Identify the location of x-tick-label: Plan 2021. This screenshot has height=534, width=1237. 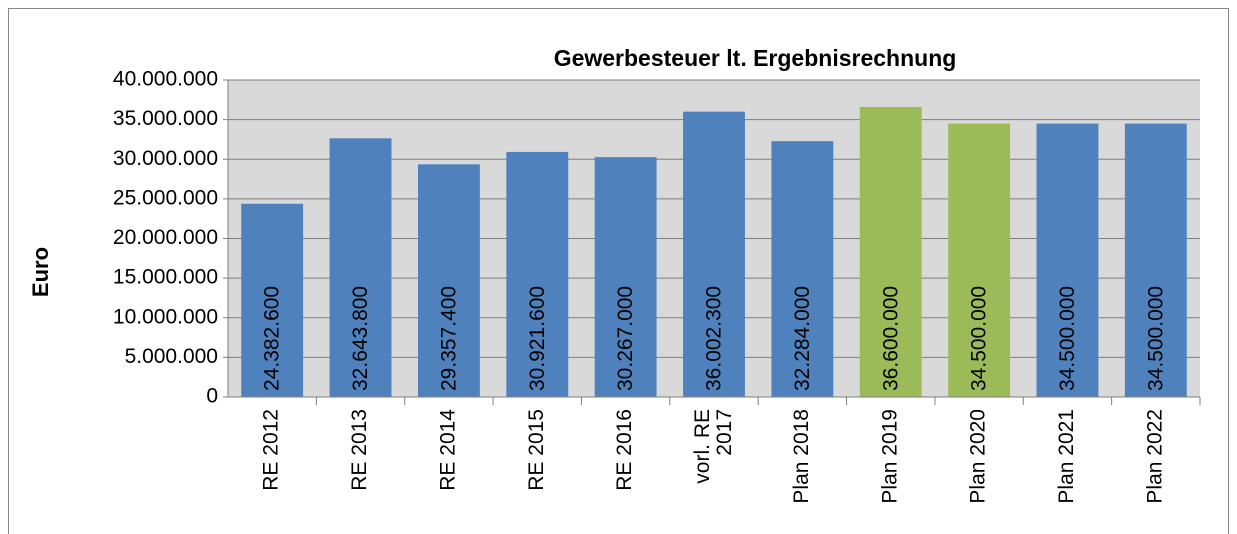
(1066, 456).